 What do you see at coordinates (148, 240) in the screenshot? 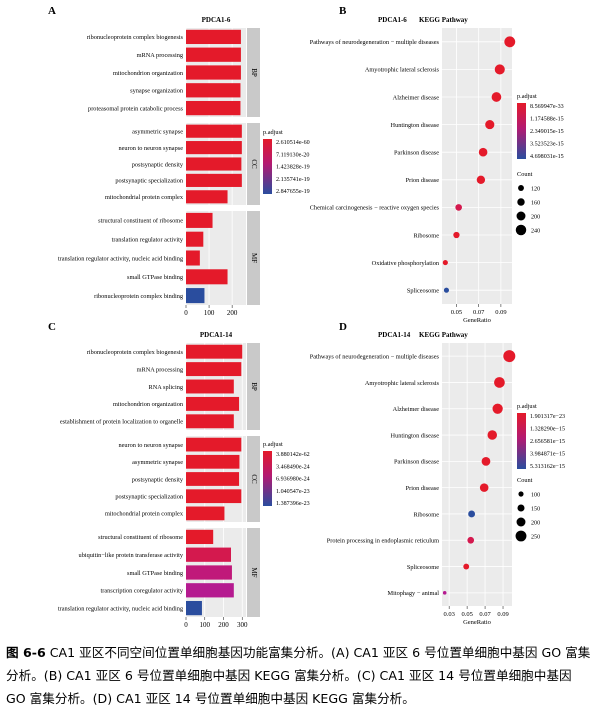
I see `category-label: translation regulator activity` at bounding box center [148, 240].